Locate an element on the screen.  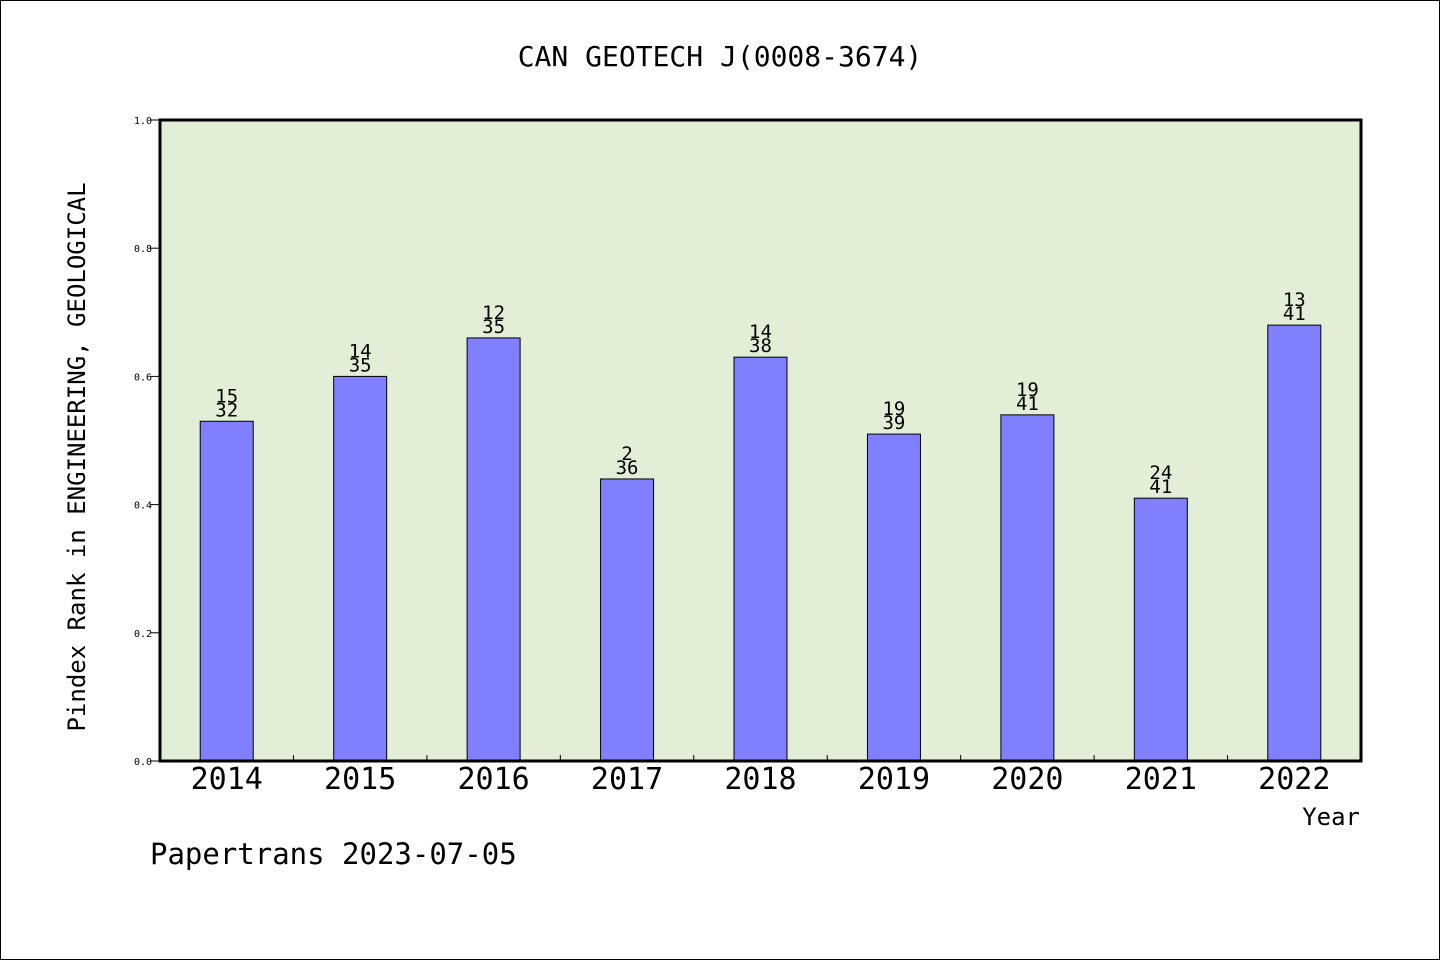
bar-2020 is located at coordinates (1027, 588).